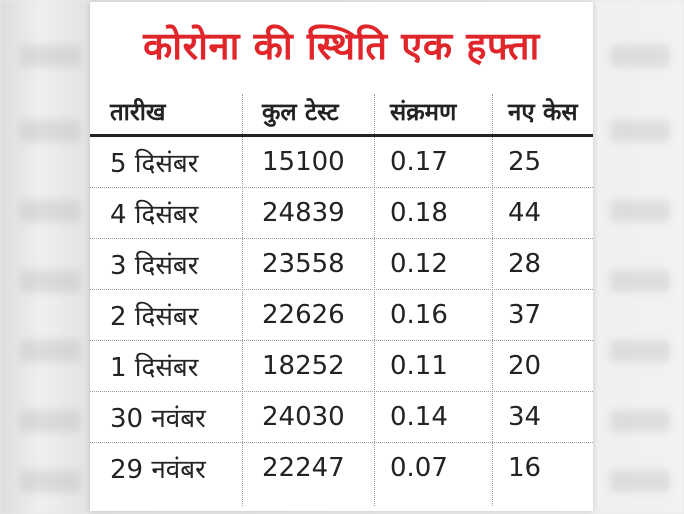 This screenshot has width=684, height=514. Describe the element at coordinates (419, 315) in the screenshot. I see `rate-cell: 0.16` at that location.